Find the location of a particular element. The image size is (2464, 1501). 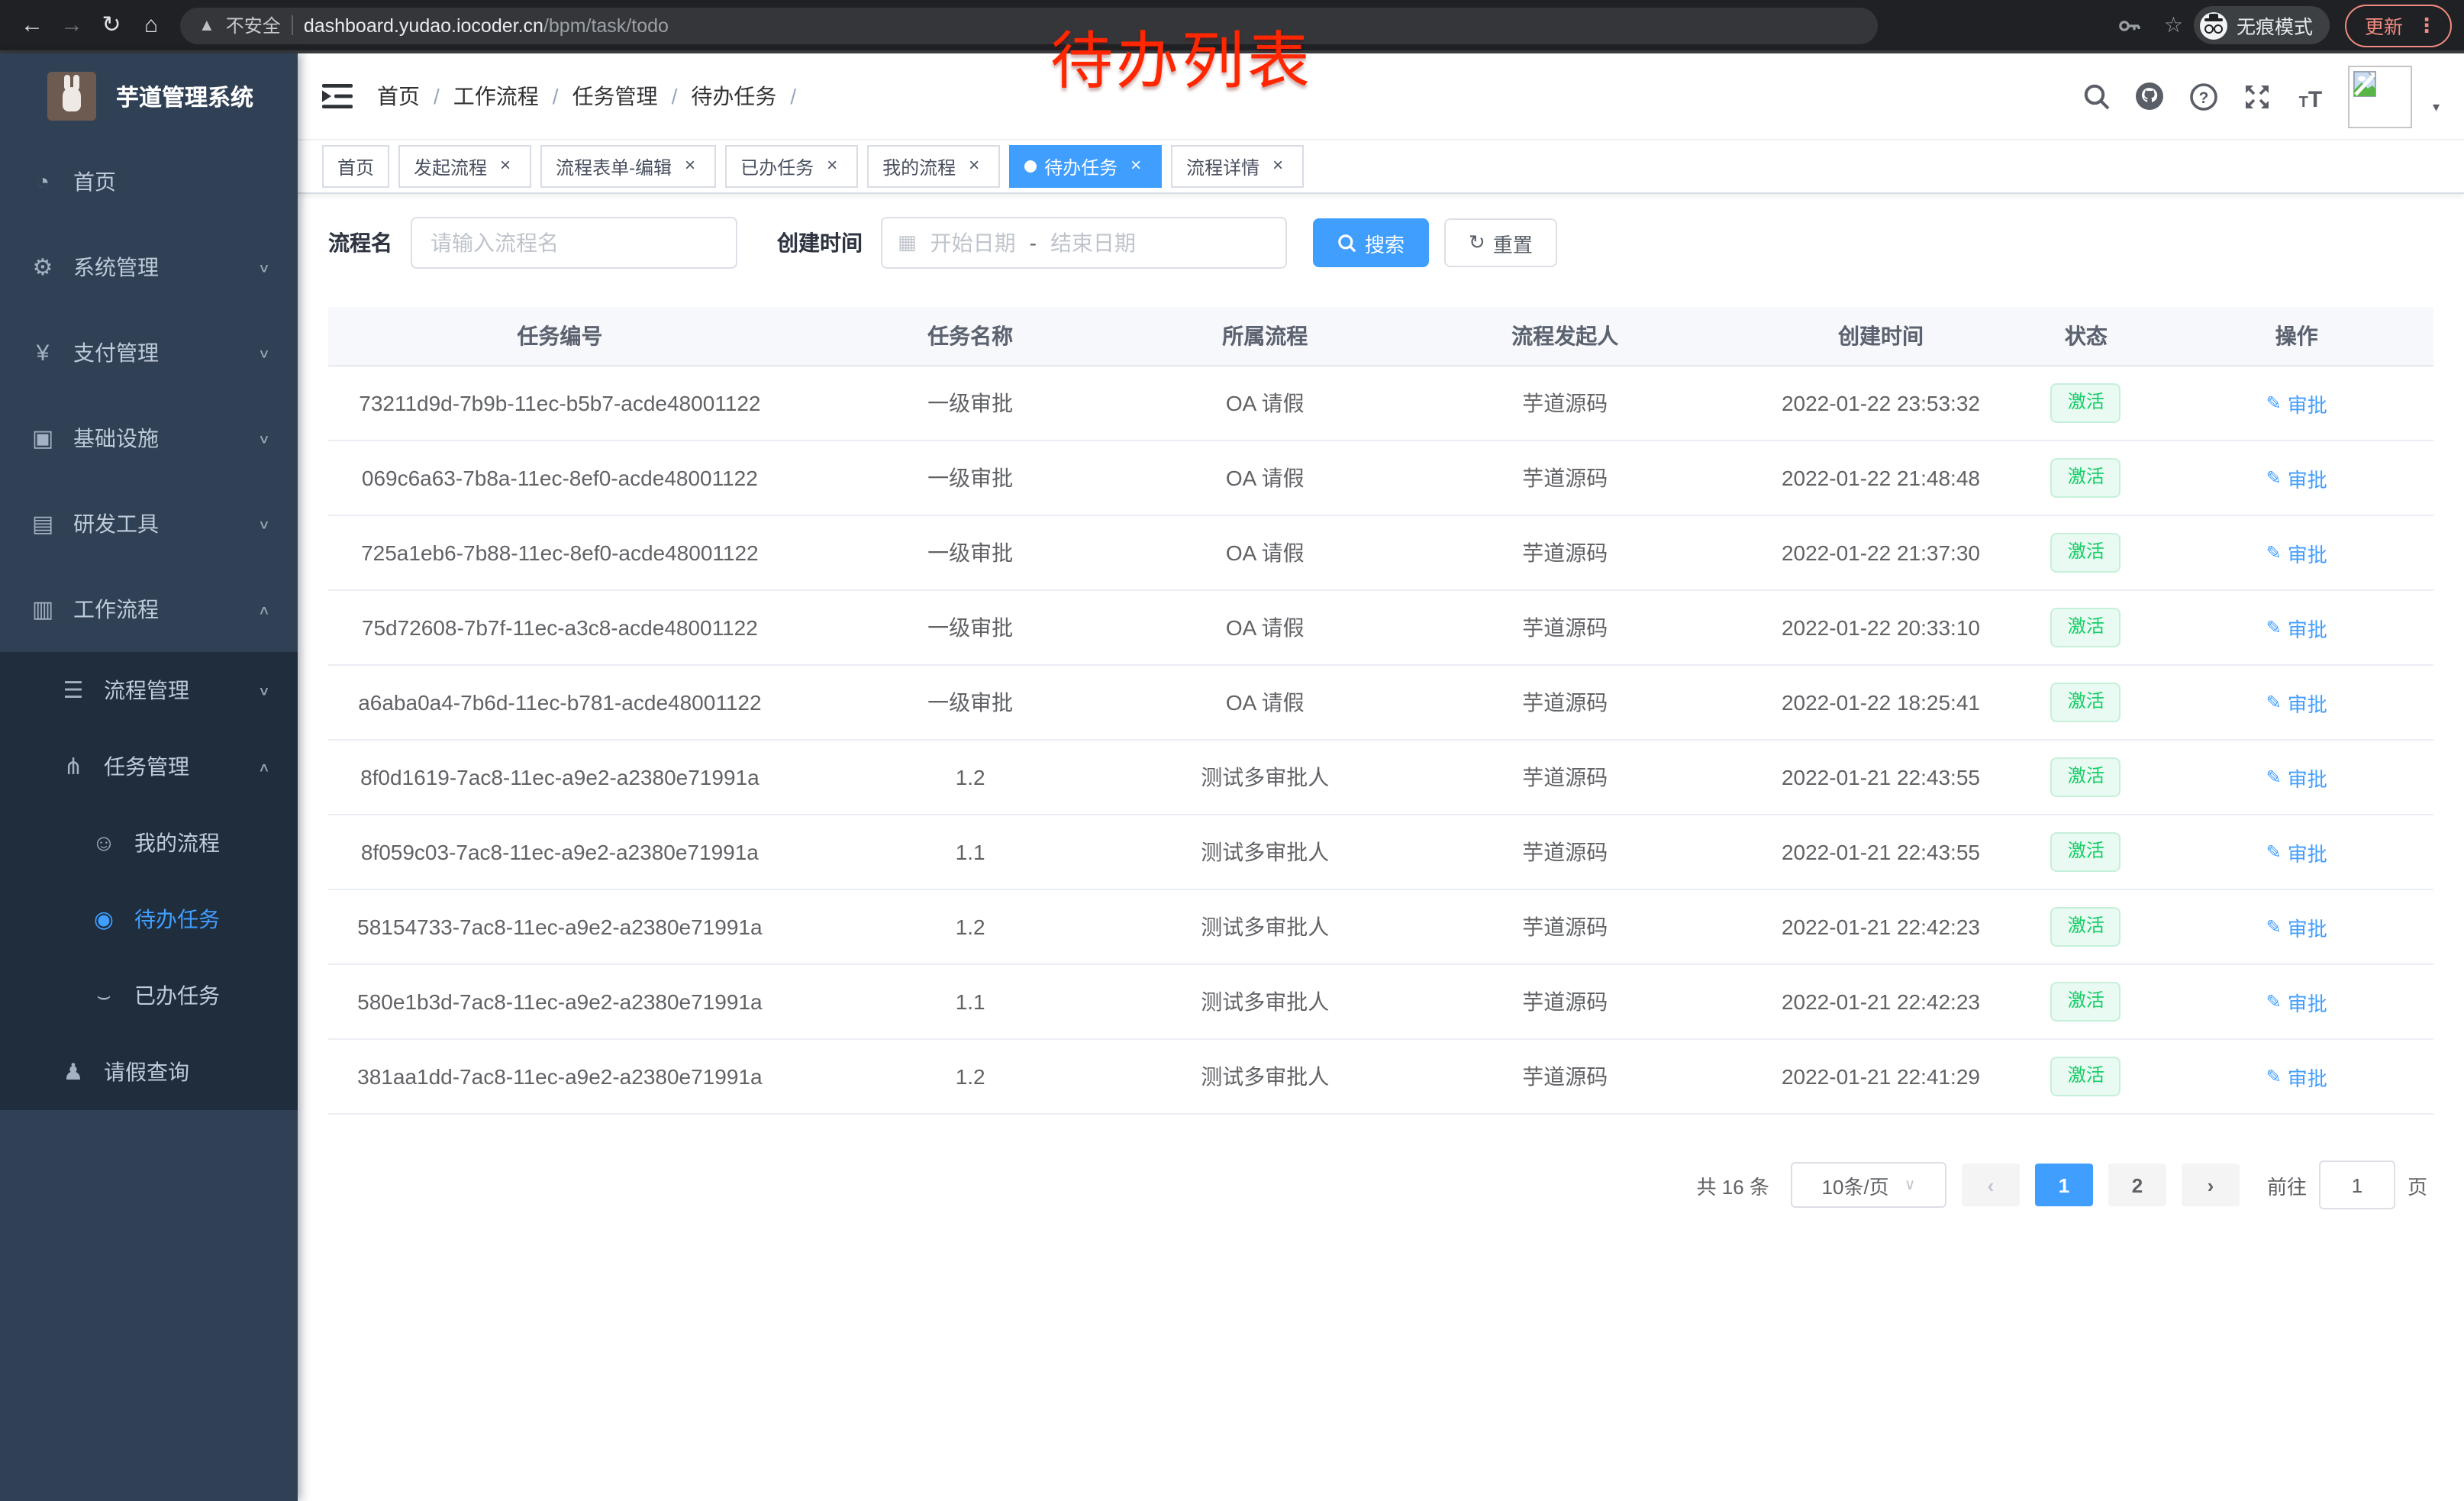

next-page-button: › is located at coordinates (2211, 1185).